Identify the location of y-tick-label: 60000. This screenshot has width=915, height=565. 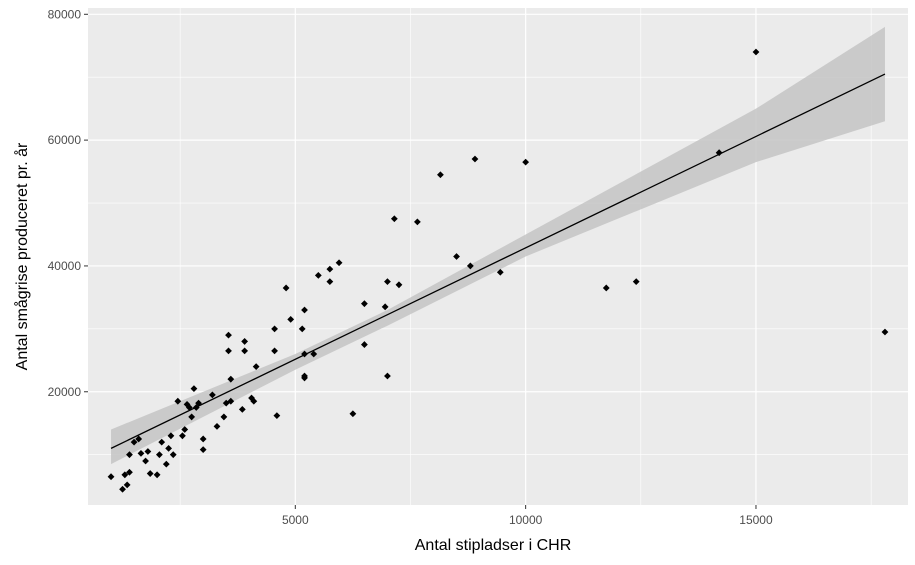
(65, 140).